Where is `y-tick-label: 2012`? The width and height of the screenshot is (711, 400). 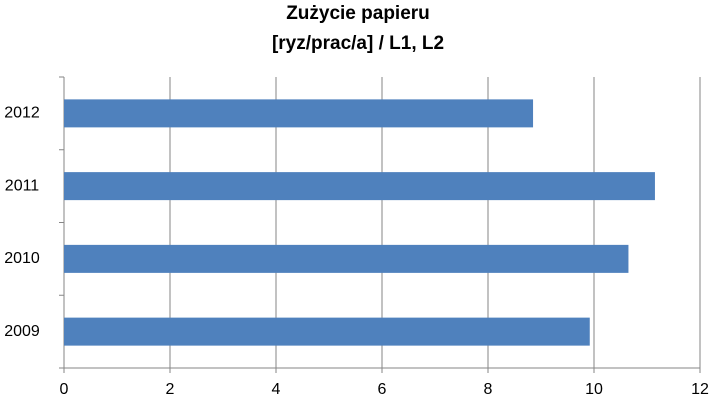 y-tick-label: 2012 is located at coordinates (22, 113).